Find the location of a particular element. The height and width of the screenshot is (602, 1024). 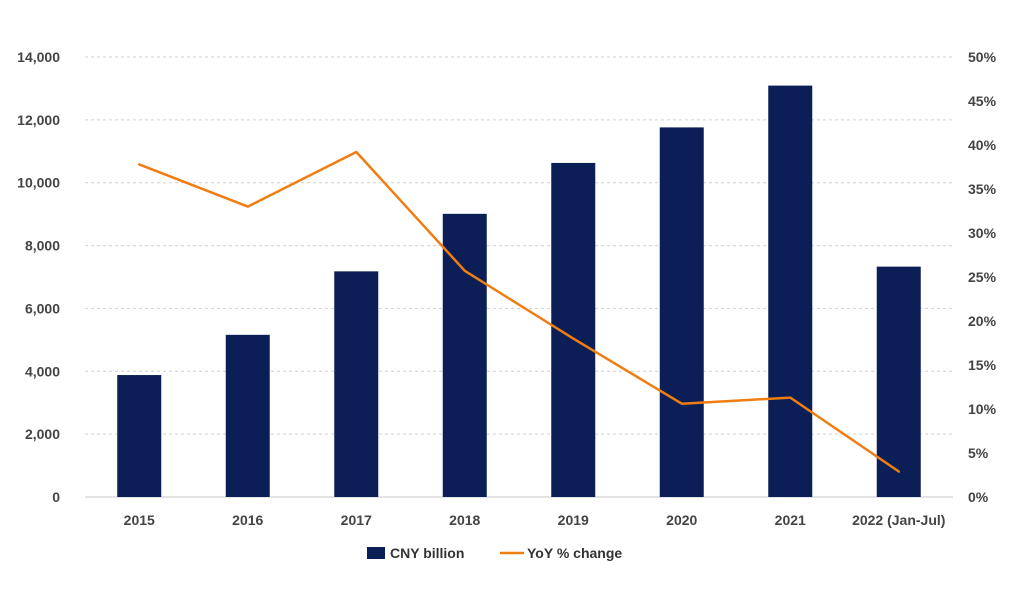

bar-2015 is located at coordinates (139, 436).